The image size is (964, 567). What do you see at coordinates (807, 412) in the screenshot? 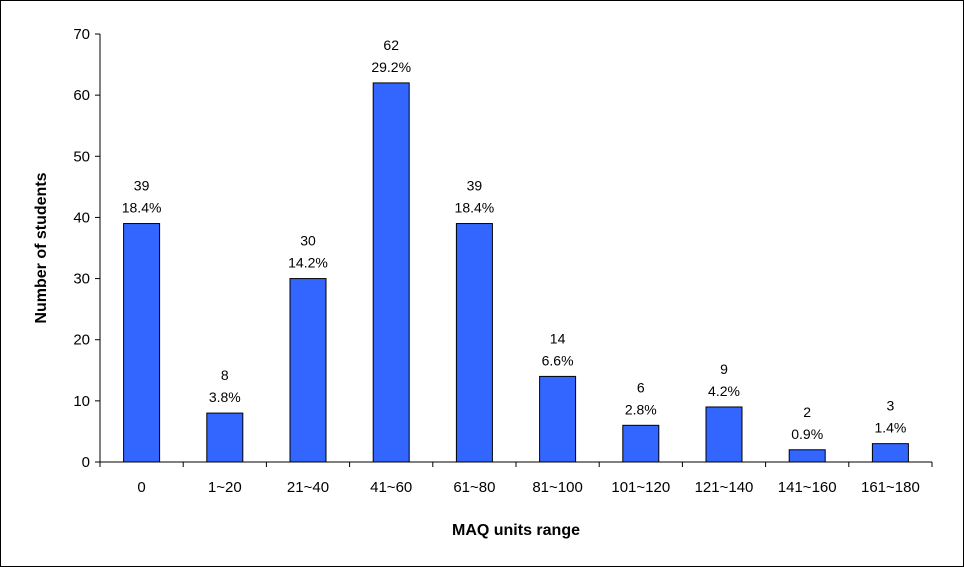
I see `bar-count-label: 2` at bounding box center [807, 412].